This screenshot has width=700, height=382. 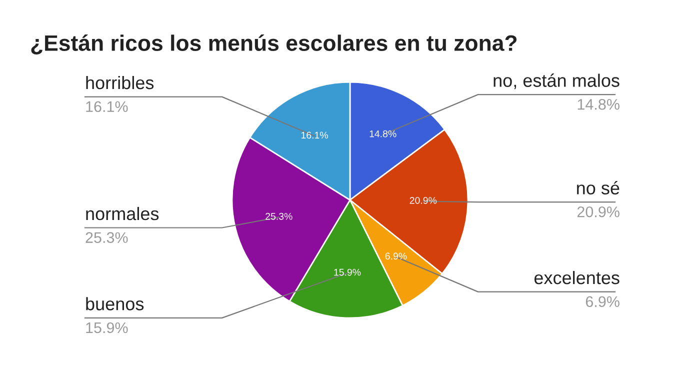 What do you see at coordinates (577, 277) in the screenshot?
I see `slice-label: excelentes` at bounding box center [577, 277].